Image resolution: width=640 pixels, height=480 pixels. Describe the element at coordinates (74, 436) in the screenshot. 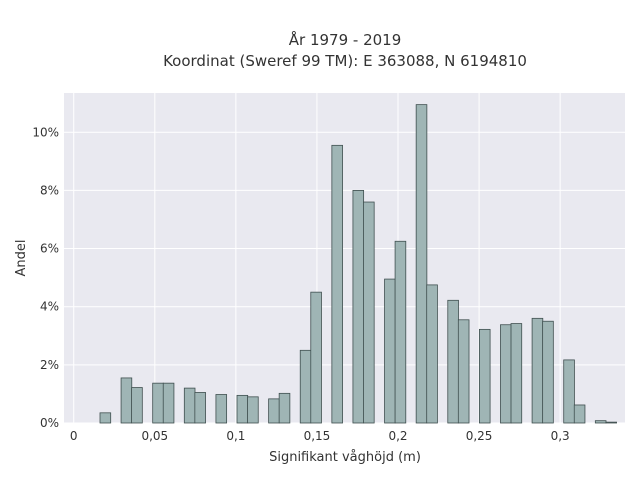

I see `x-tick-label: 0` at that location.